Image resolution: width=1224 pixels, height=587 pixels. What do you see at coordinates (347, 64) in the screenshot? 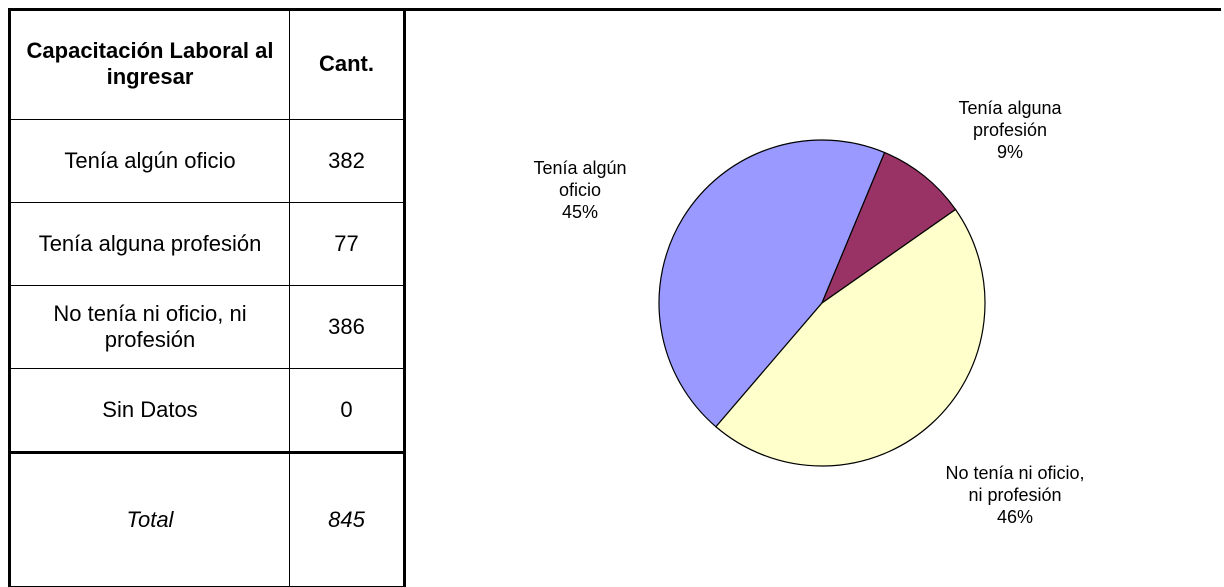
I see `header-cell: Cant.` at bounding box center [347, 64].